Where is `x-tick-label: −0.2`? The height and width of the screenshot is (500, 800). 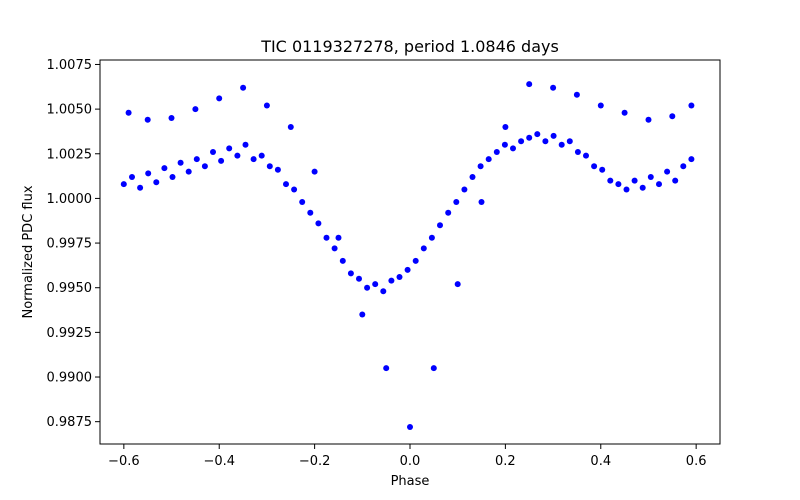
x-tick-label: −0.2 is located at coordinates (315, 461).